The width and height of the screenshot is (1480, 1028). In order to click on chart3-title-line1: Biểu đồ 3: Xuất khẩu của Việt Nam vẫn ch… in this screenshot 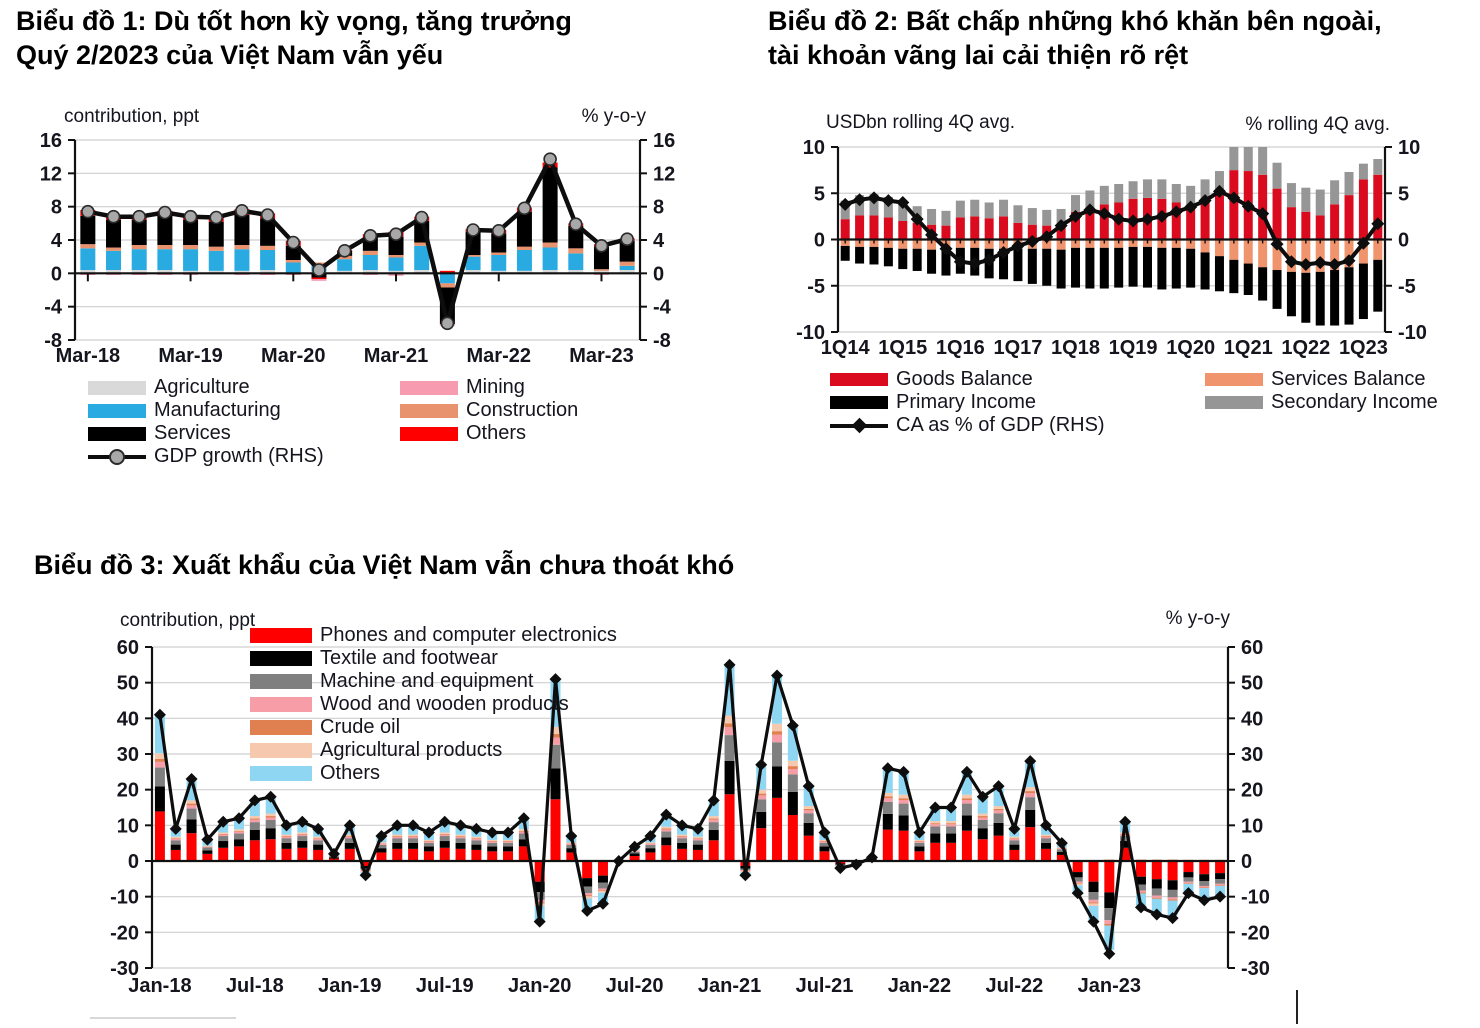, I will do `click(384, 565)`.